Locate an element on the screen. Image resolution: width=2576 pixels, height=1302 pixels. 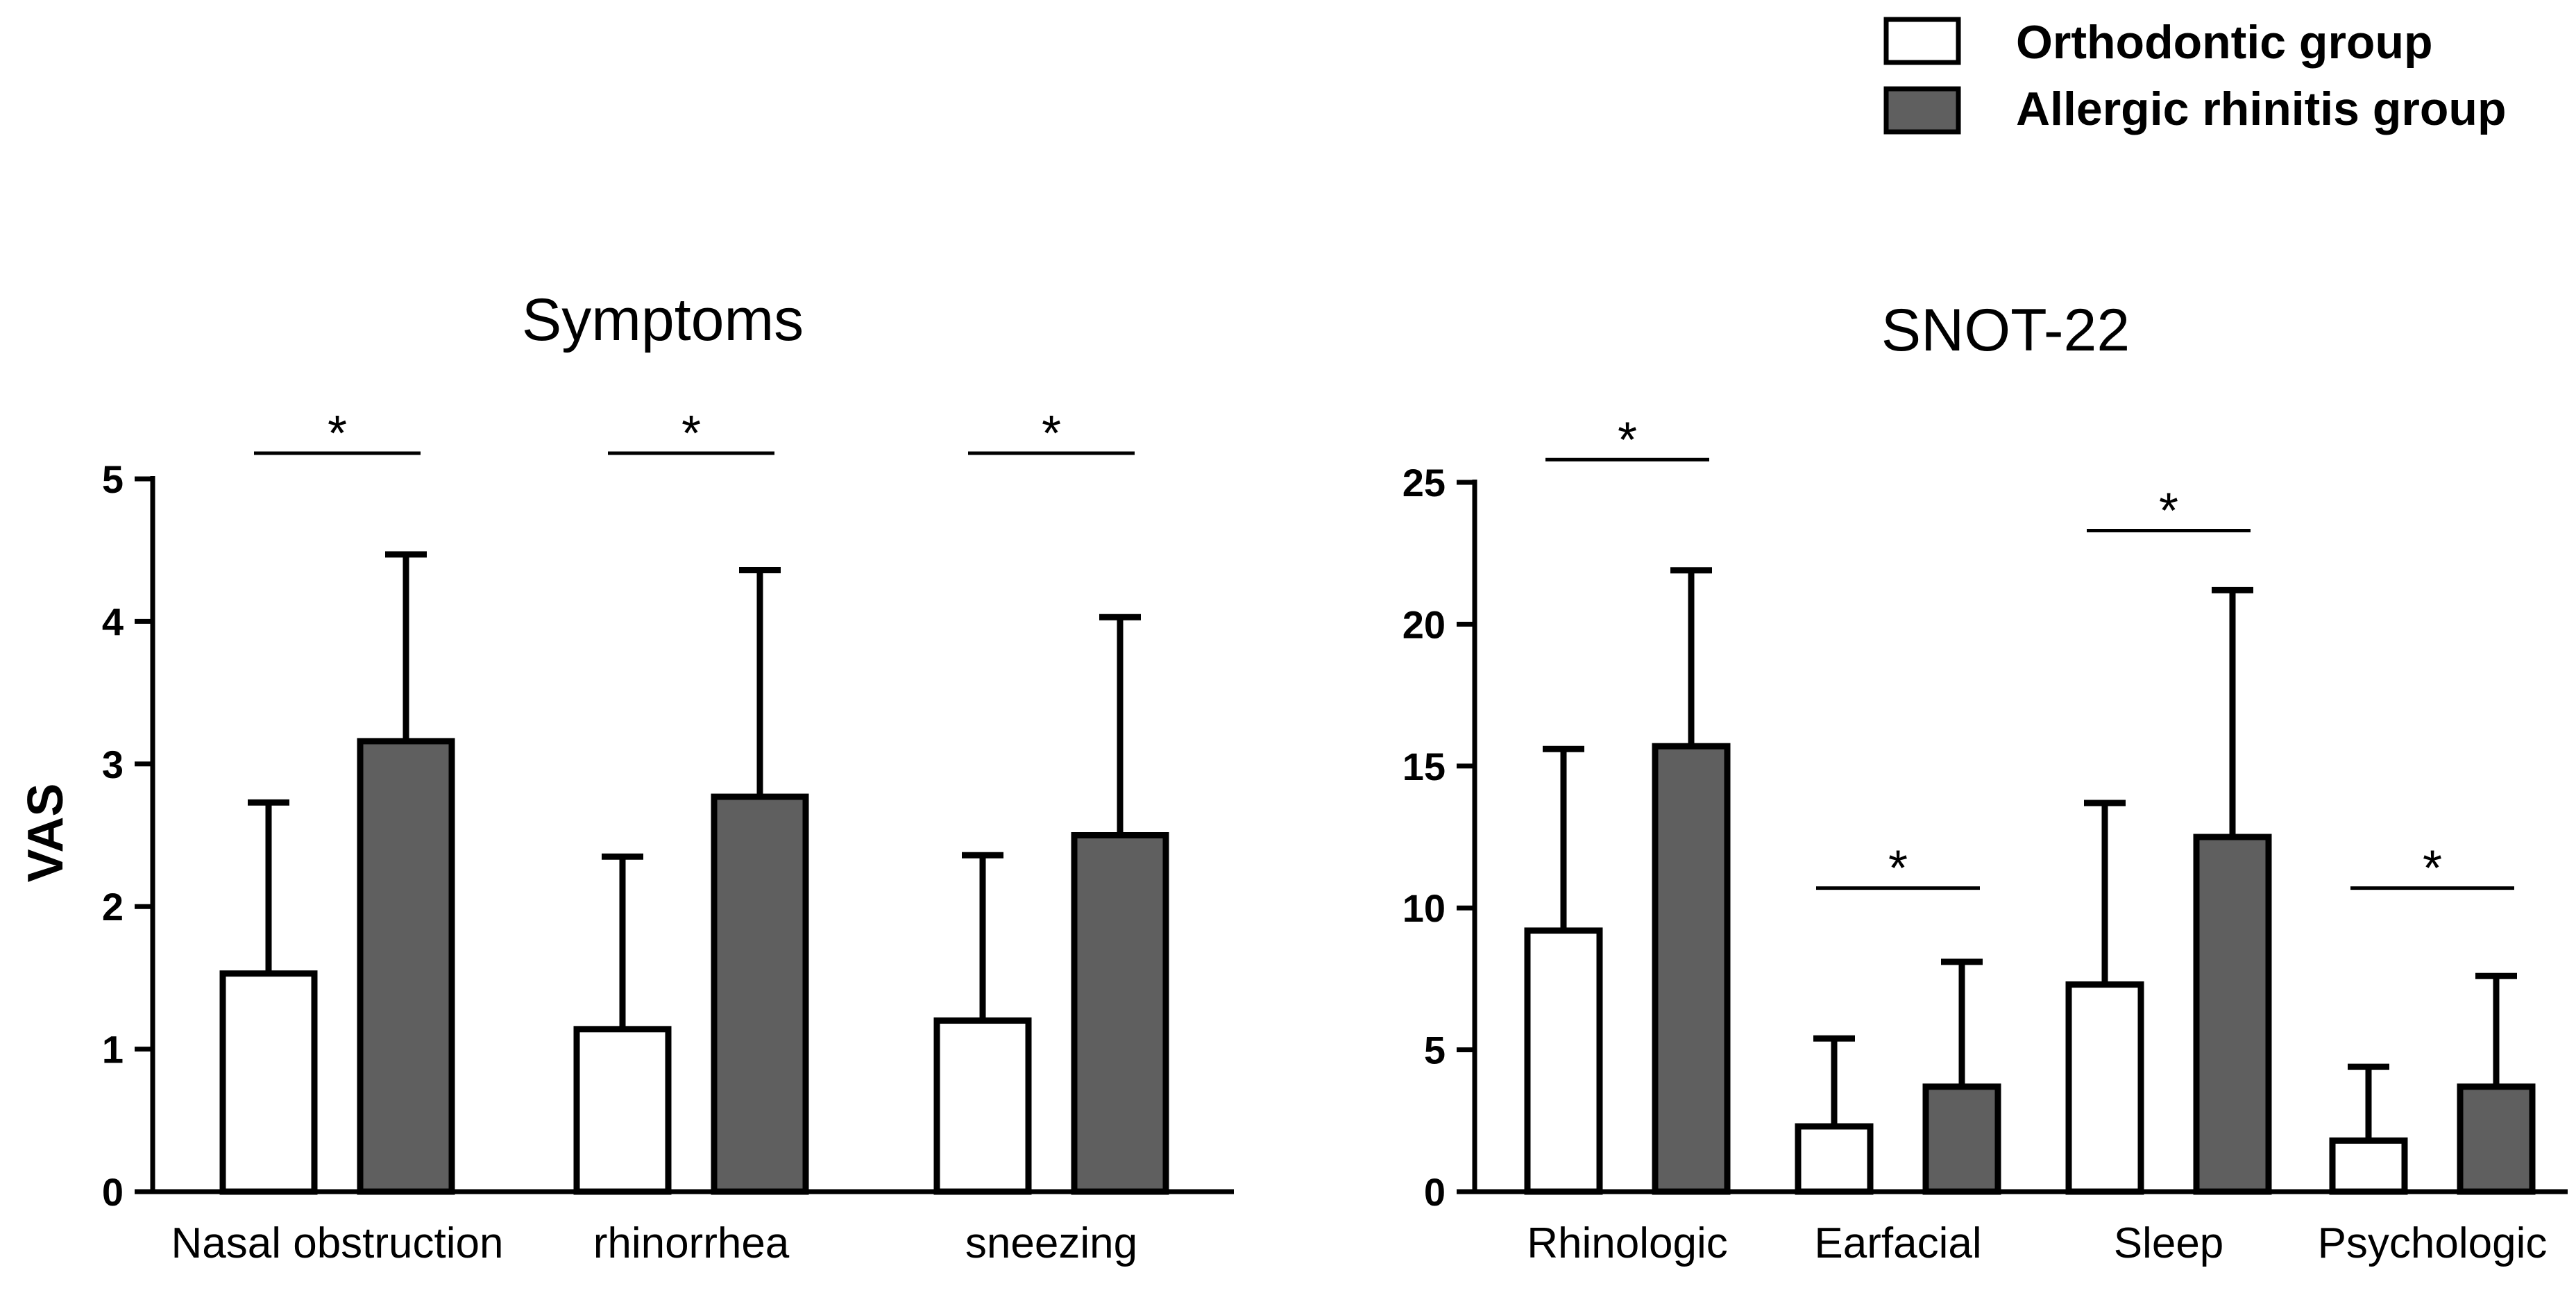
x-tick-label: Rhinologic is located at coordinates (1628, 1243).